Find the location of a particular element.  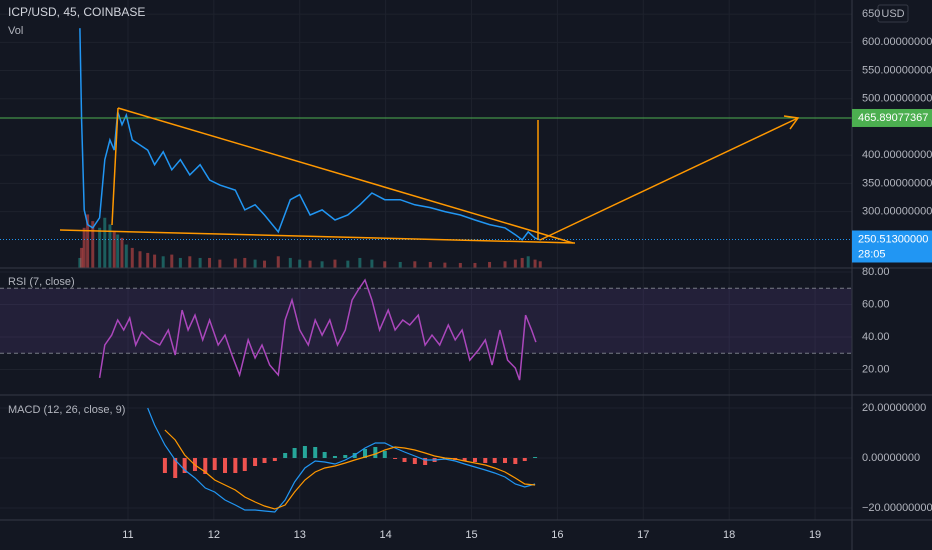

y-tick-label: 350.00000000 is located at coordinates (897, 183).